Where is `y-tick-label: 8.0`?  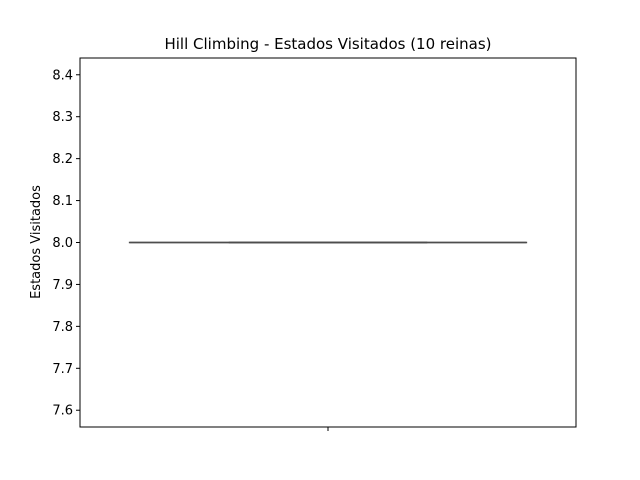
y-tick-label: 8.0 is located at coordinates (62, 243).